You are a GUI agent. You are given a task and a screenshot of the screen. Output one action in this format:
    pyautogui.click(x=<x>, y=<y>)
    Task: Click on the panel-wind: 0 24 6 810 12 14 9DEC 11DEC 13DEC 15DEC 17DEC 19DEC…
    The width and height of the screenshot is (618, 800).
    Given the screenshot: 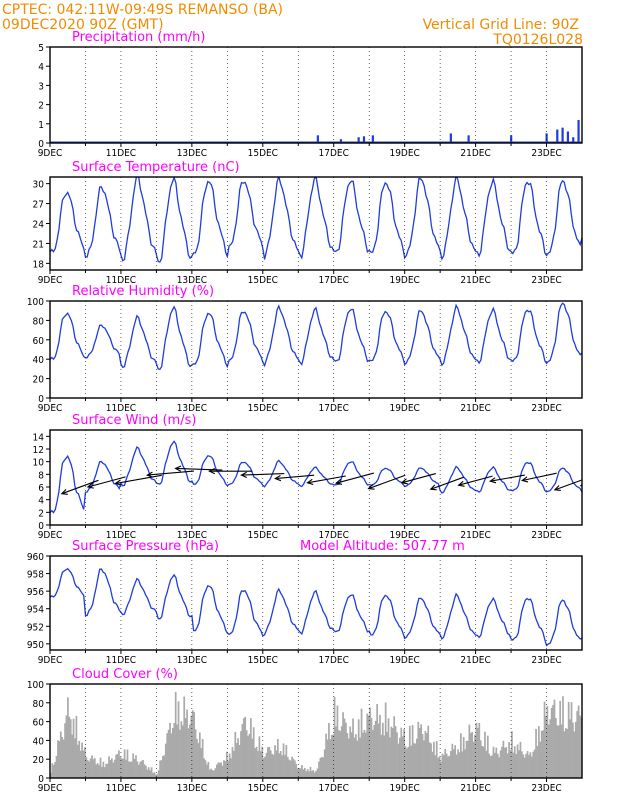 What is the action you would take?
    pyautogui.click(x=308, y=477)
    